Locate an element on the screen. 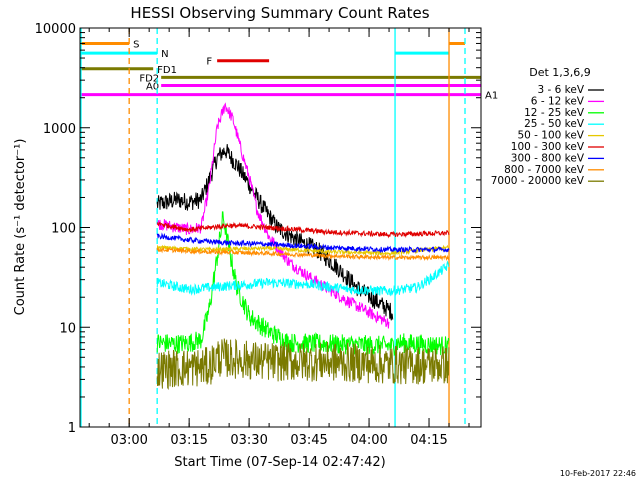  x-tick-label: 03:45 is located at coordinates (308, 440).